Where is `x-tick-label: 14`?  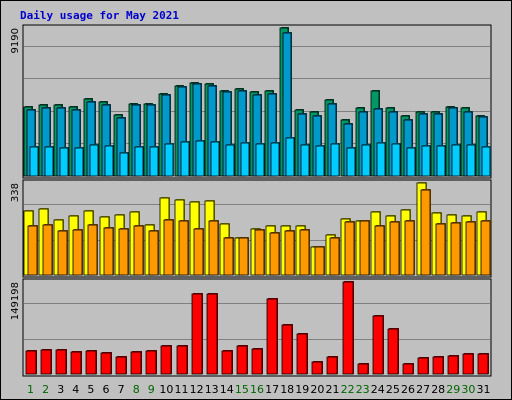
x-tick-label: 14 is located at coordinates (227, 389).